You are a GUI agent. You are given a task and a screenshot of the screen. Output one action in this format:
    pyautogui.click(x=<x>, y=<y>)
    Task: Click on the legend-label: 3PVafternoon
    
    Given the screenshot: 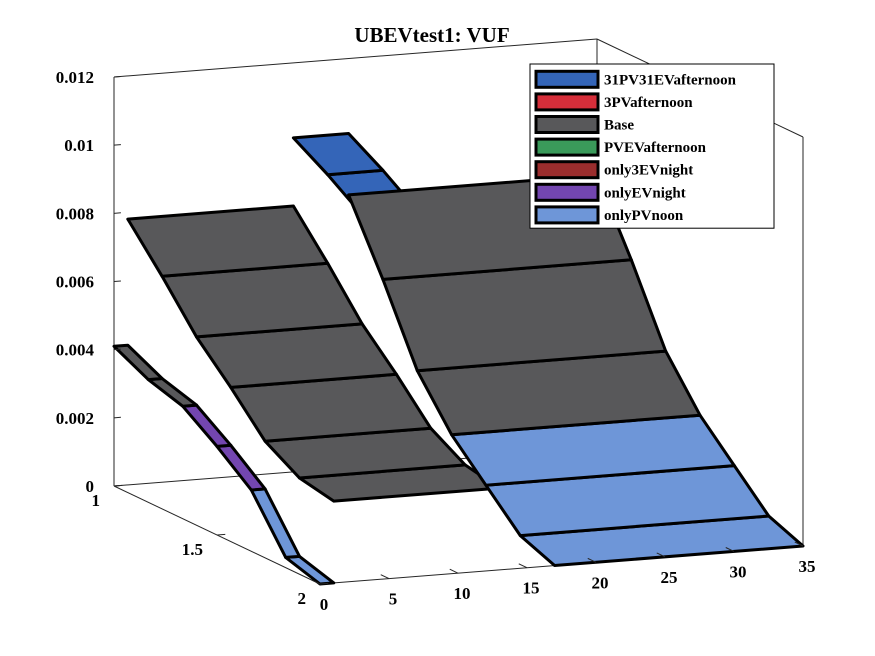 What is the action you would take?
    pyautogui.click(x=648, y=103)
    